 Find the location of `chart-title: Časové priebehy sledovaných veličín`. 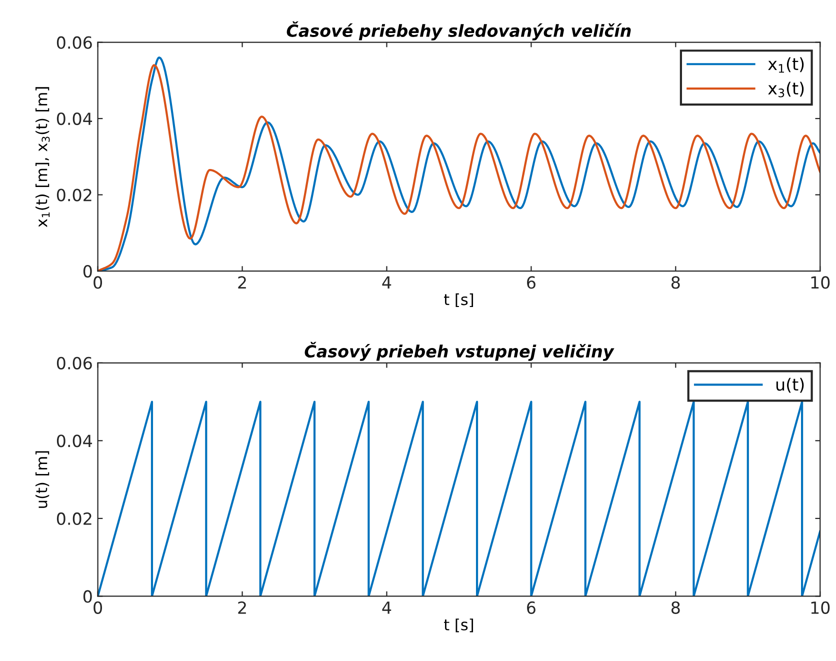

chart-title: Časové priebehy sledovaných veličín is located at coordinates (458, 30).